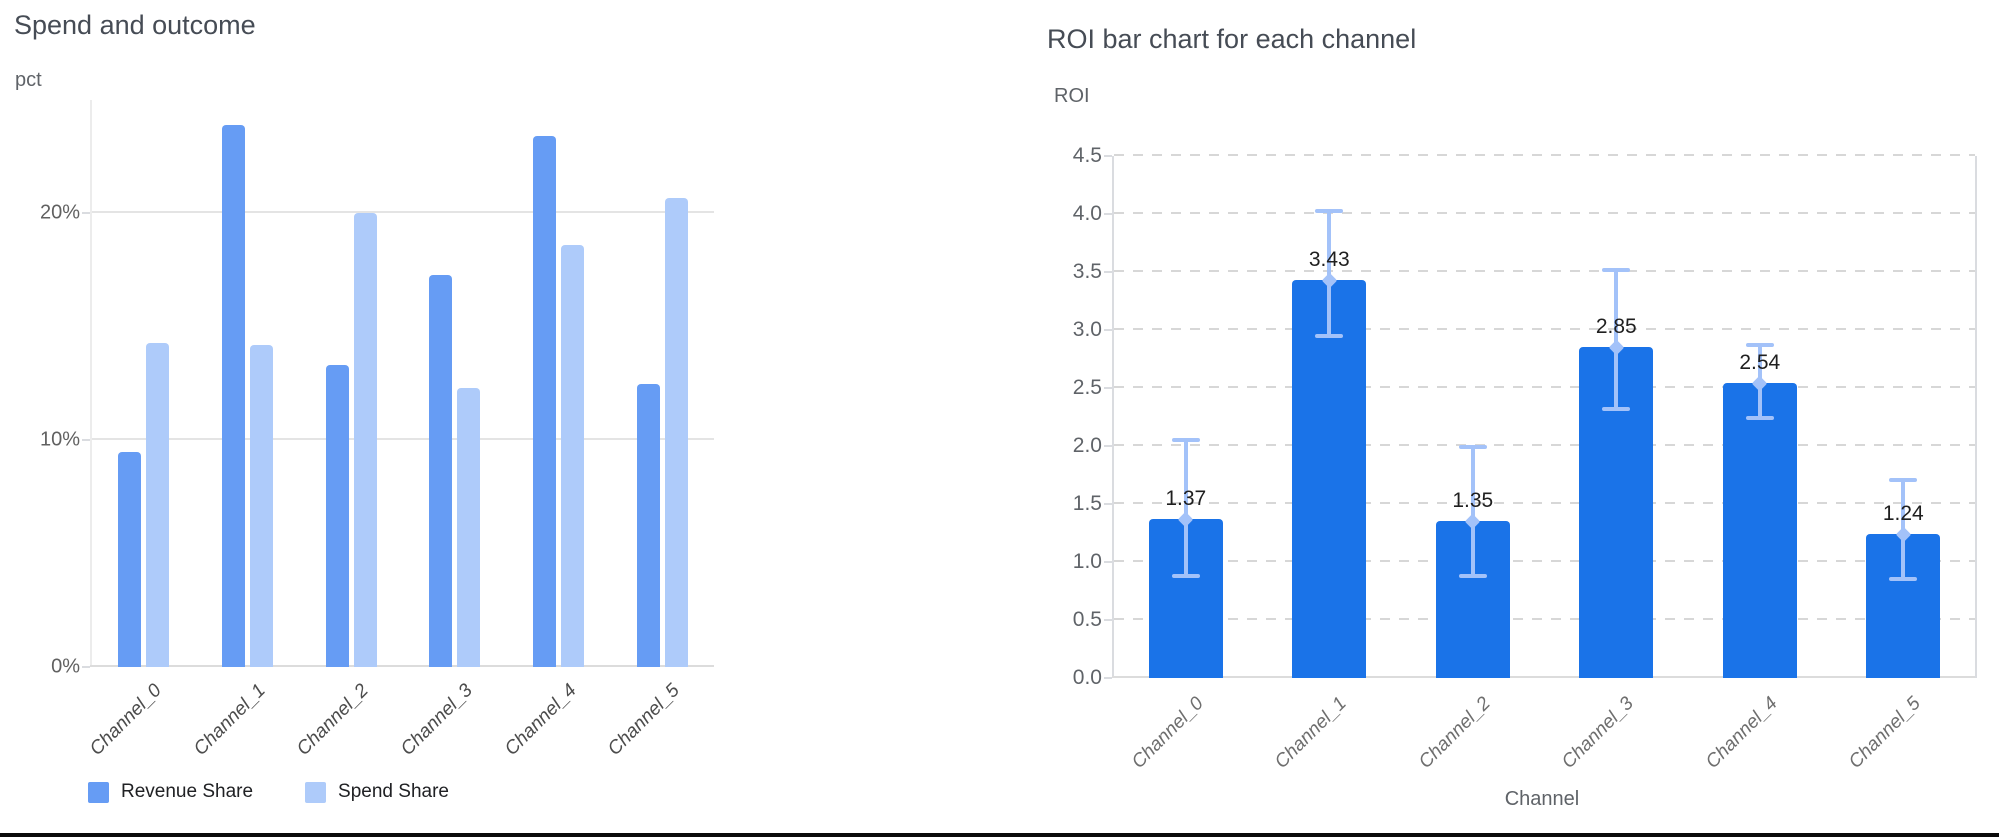  What do you see at coordinates (1760, 363) in the screenshot?
I see `bar-value-label: 2.54` at bounding box center [1760, 363].